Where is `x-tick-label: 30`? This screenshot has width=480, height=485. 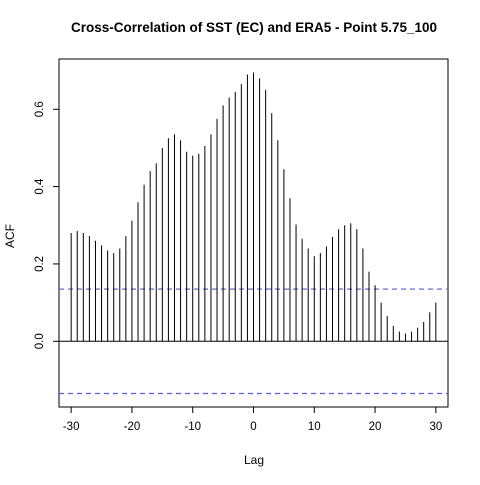
x-tick-label: 30 is located at coordinates (435, 427).